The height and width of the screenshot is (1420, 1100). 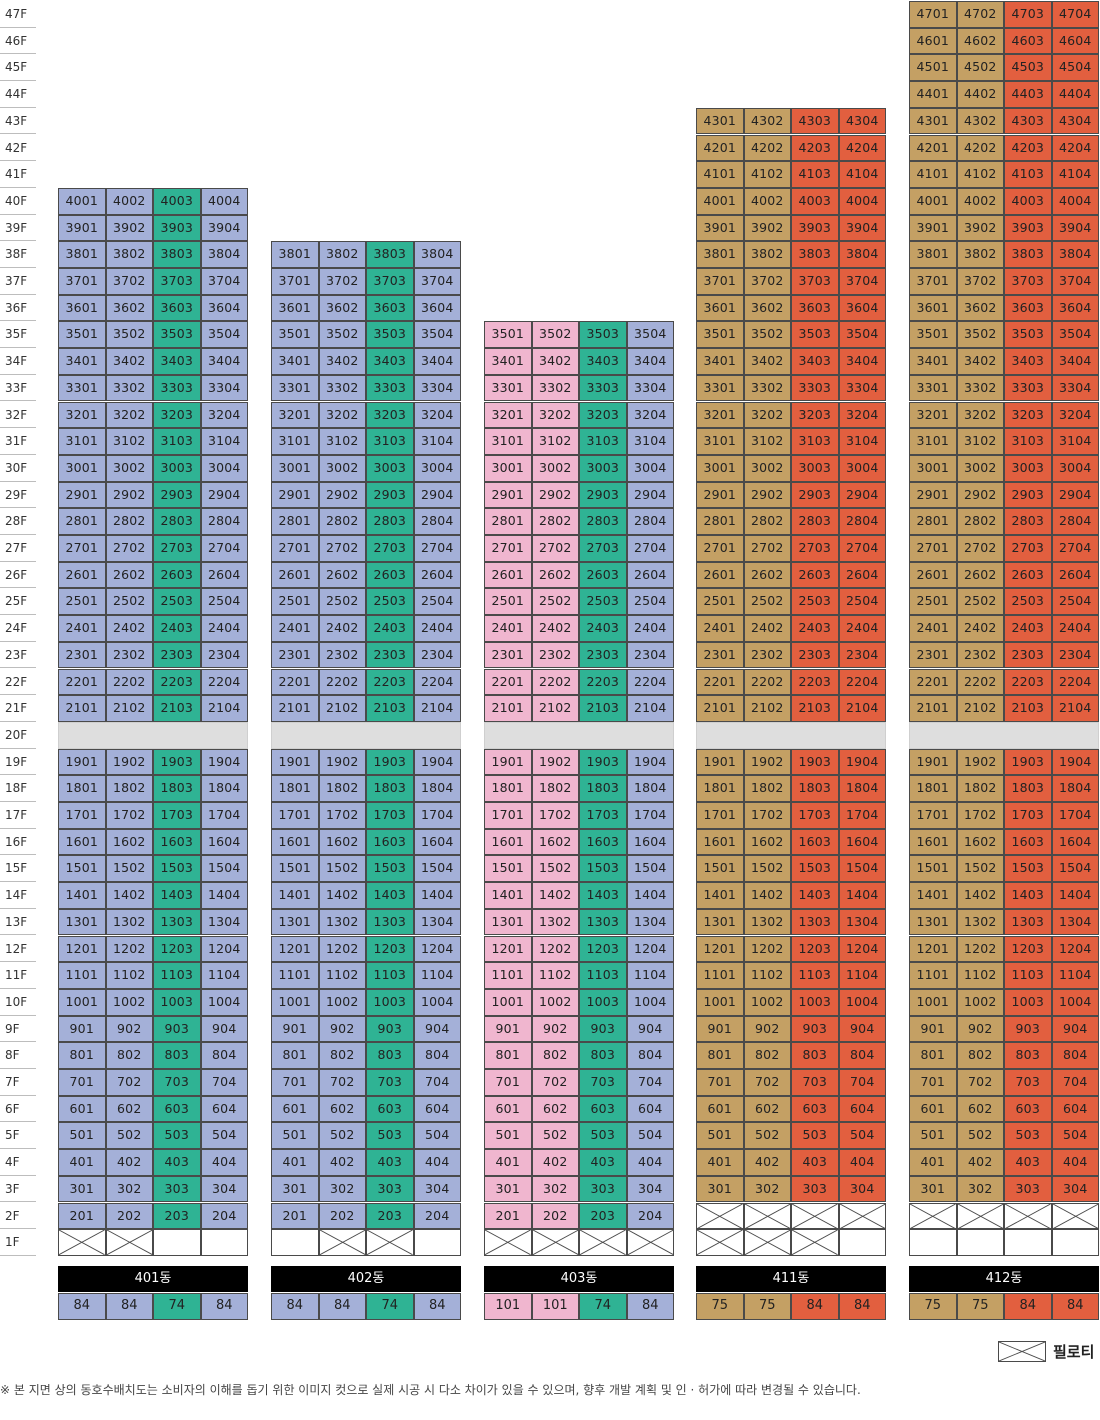 I want to click on unit-cell: 1901, so click(x=720, y=762).